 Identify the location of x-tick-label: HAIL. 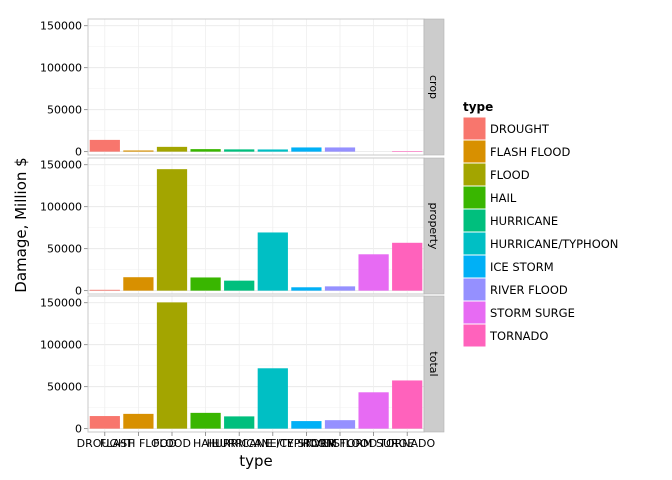
(206, 443).